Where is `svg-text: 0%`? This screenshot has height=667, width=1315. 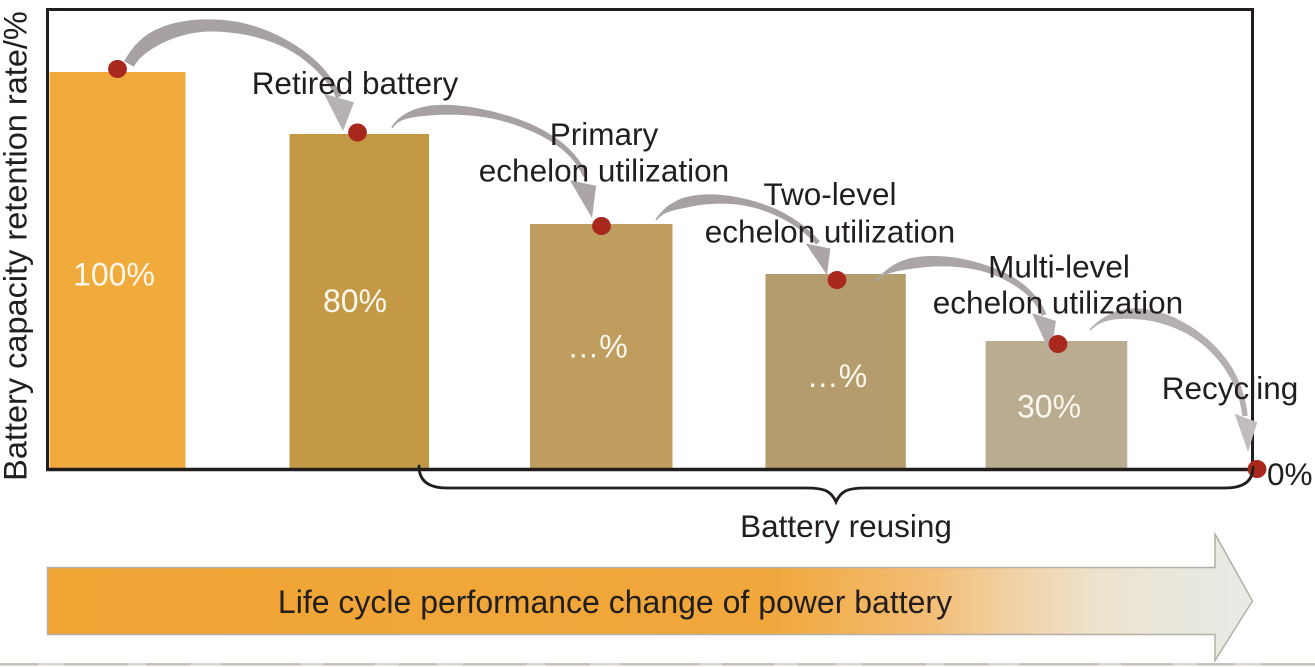 svg-text: 0% is located at coordinates (1290, 474).